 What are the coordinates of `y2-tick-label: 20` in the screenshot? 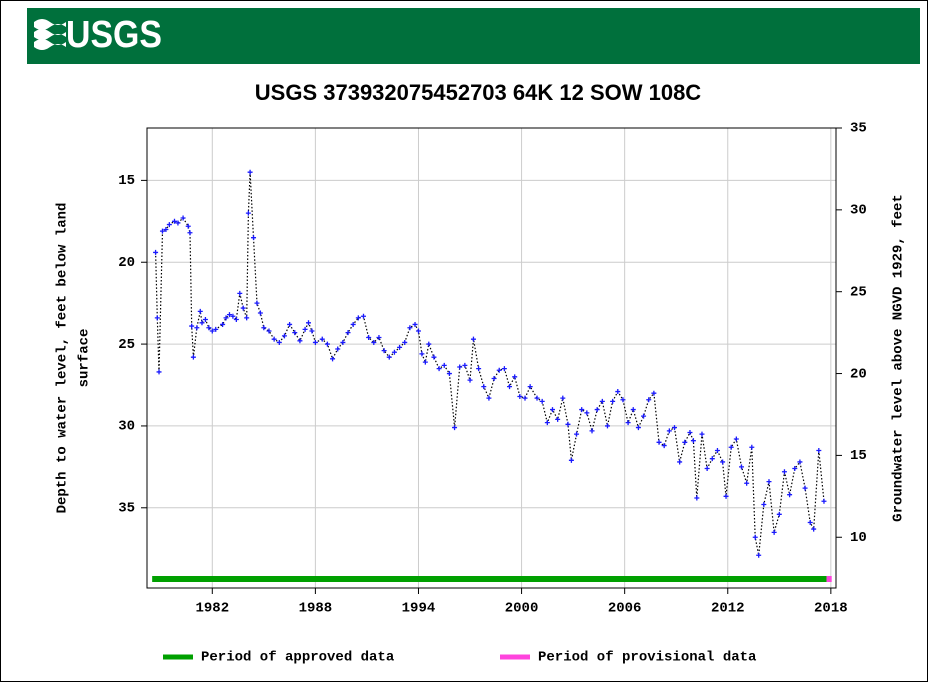 It's located at (858, 374).